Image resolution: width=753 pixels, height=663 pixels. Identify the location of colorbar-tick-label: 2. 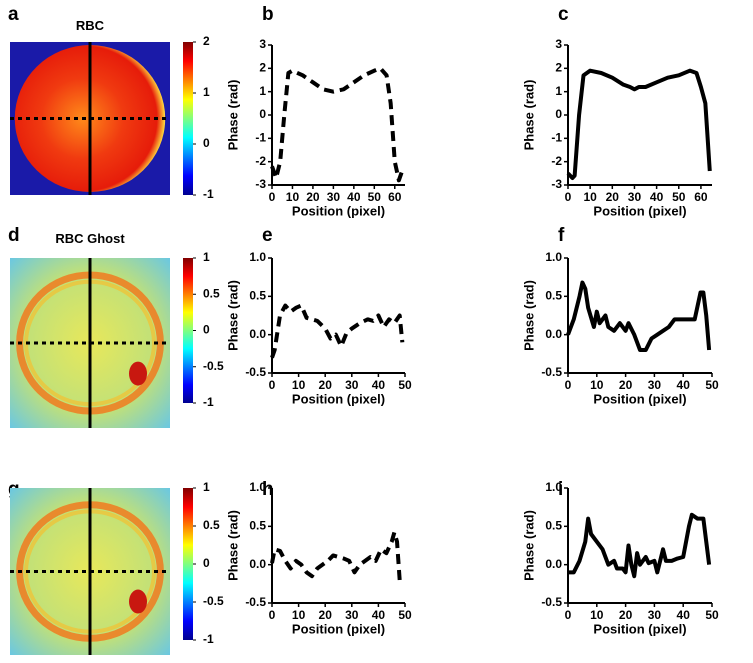
(206, 41).